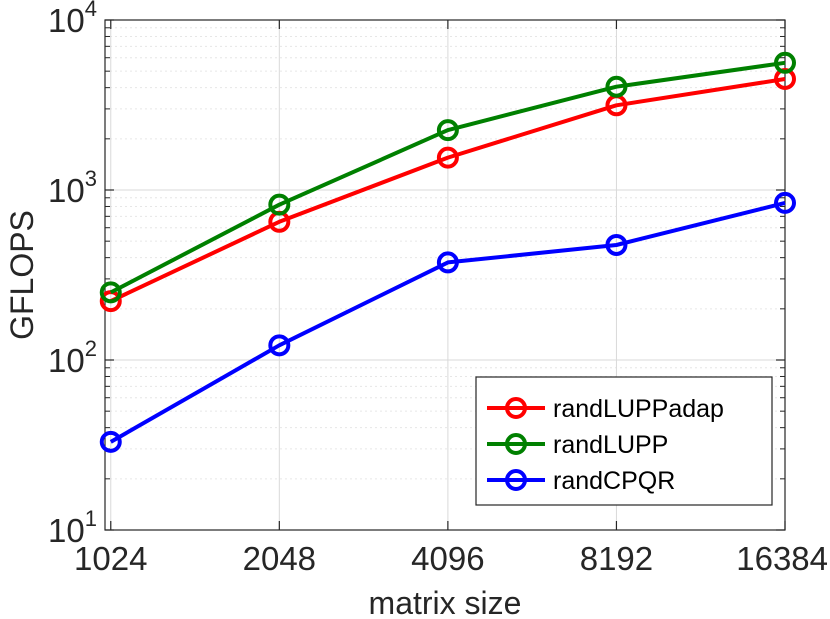 This screenshot has width=830, height=619. Describe the element at coordinates (782, 558) in the screenshot. I see `x-tick-label: 16384` at that location.